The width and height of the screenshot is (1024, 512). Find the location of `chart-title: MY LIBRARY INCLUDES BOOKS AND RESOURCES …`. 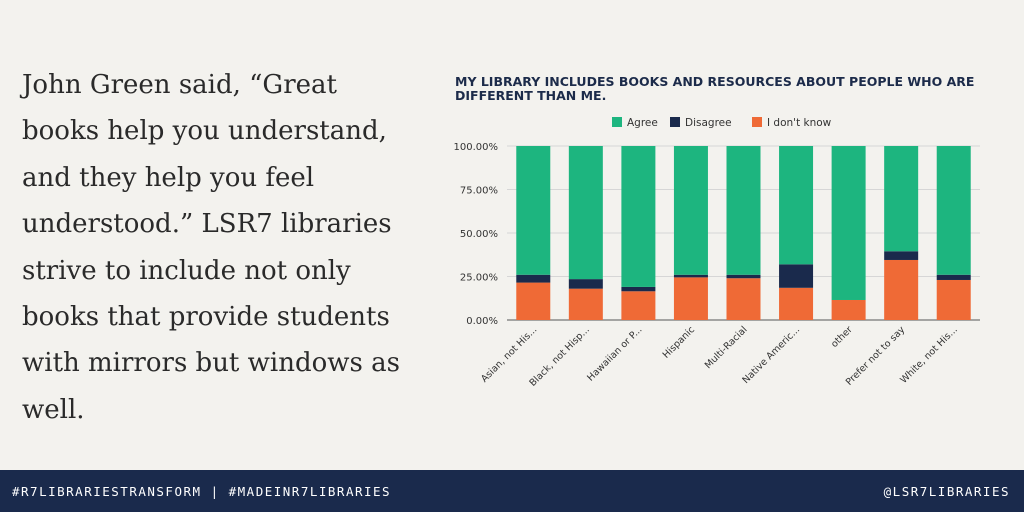

chart-title: MY LIBRARY INCLUDES BOOKS AND RESOURCES … is located at coordinates (715, 88).